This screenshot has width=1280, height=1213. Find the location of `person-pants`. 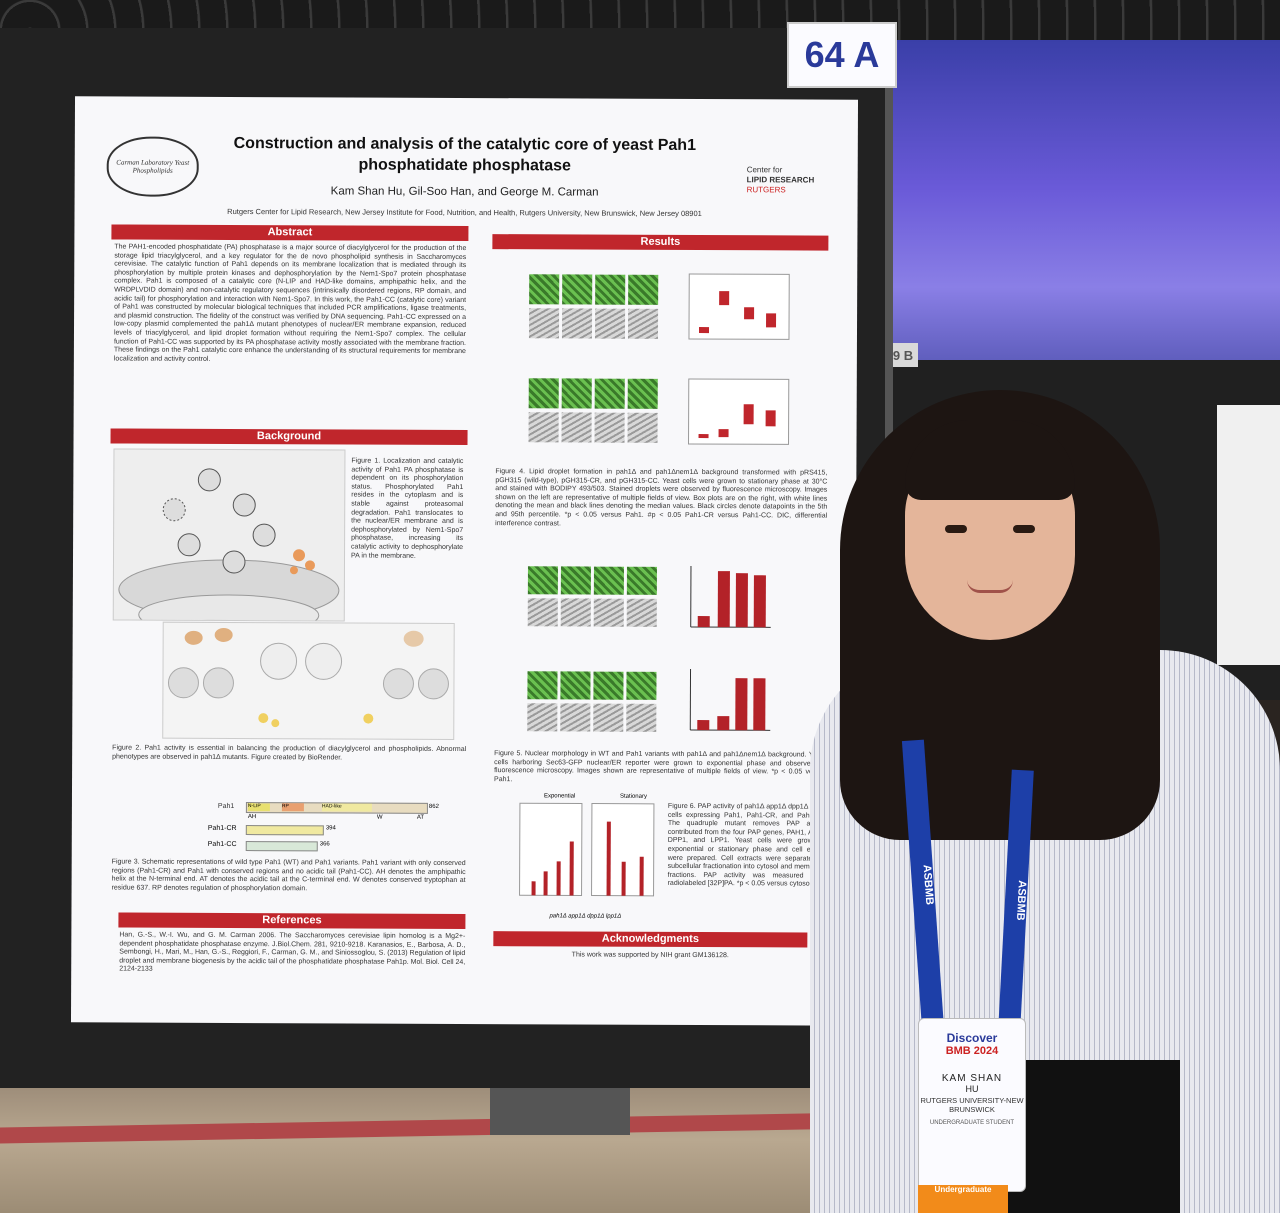

person-pants is located at coordinates (1090, 1136).